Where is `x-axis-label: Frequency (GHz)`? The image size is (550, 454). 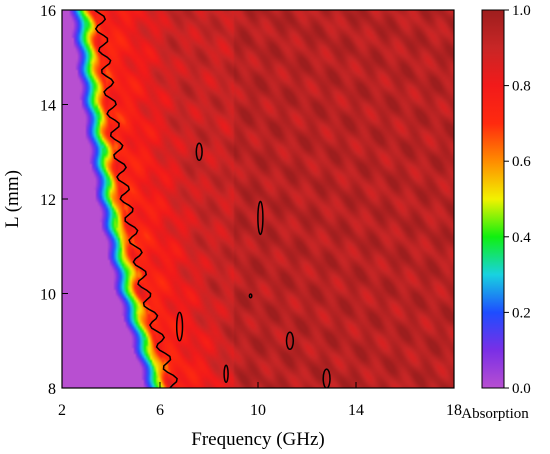 x-axis-label: Frequency (GHz) is located at coordinates (257, 439).